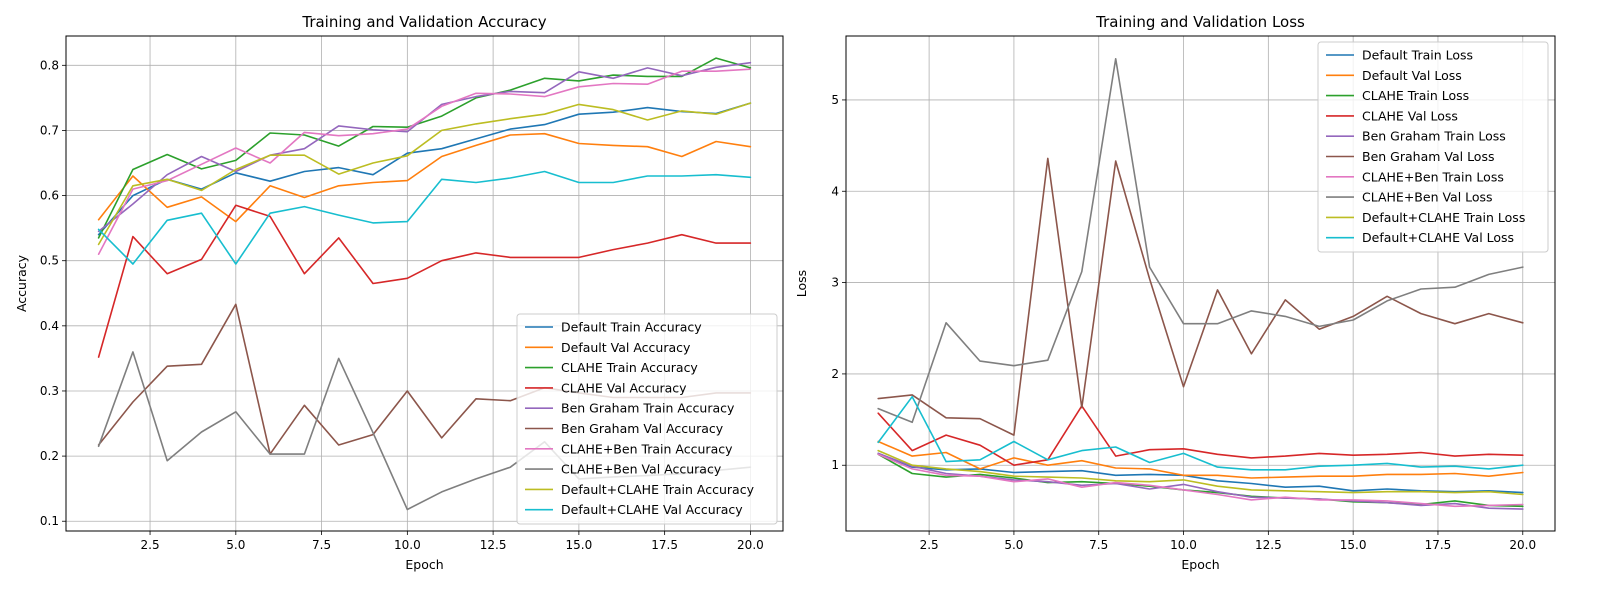  What do you see at coordinates (1415, 95) in the screenshot?
I see `loss-legend-label: CLAHE Train Loss` at bounding box center [1415, 95].